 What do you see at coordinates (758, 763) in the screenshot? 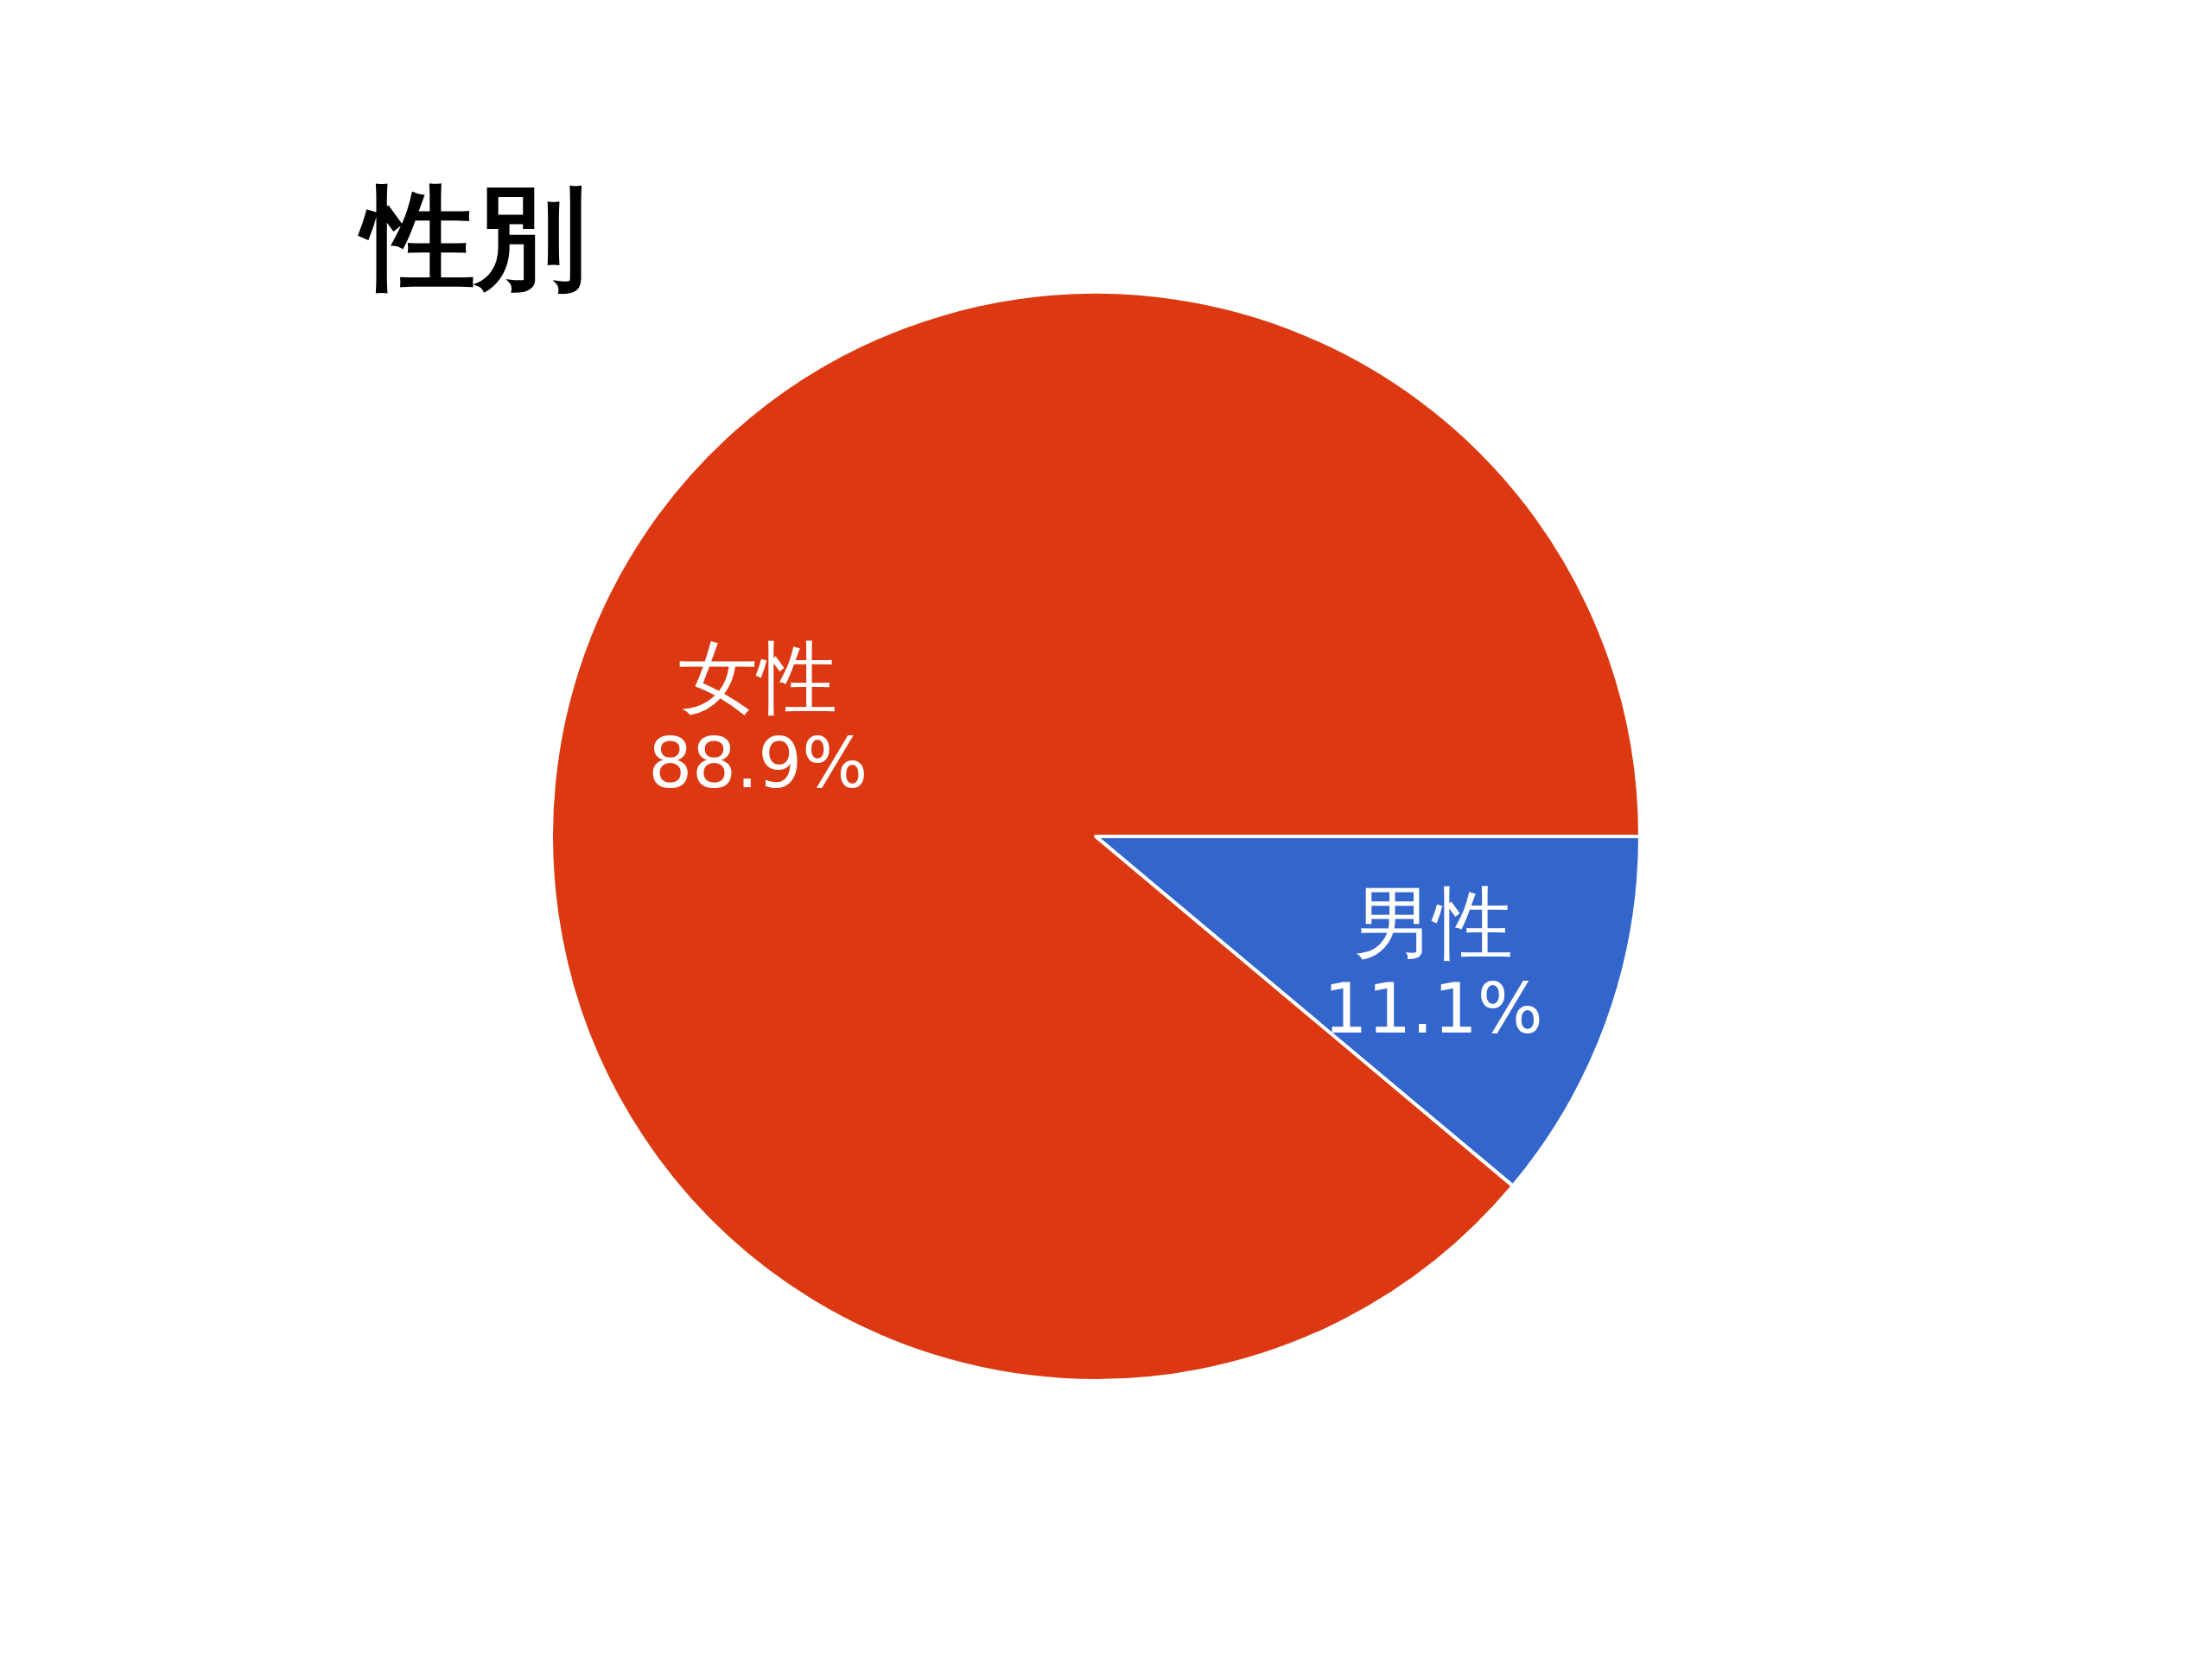
I see `data-label: 88.9%` at bounding box center [758, 763].